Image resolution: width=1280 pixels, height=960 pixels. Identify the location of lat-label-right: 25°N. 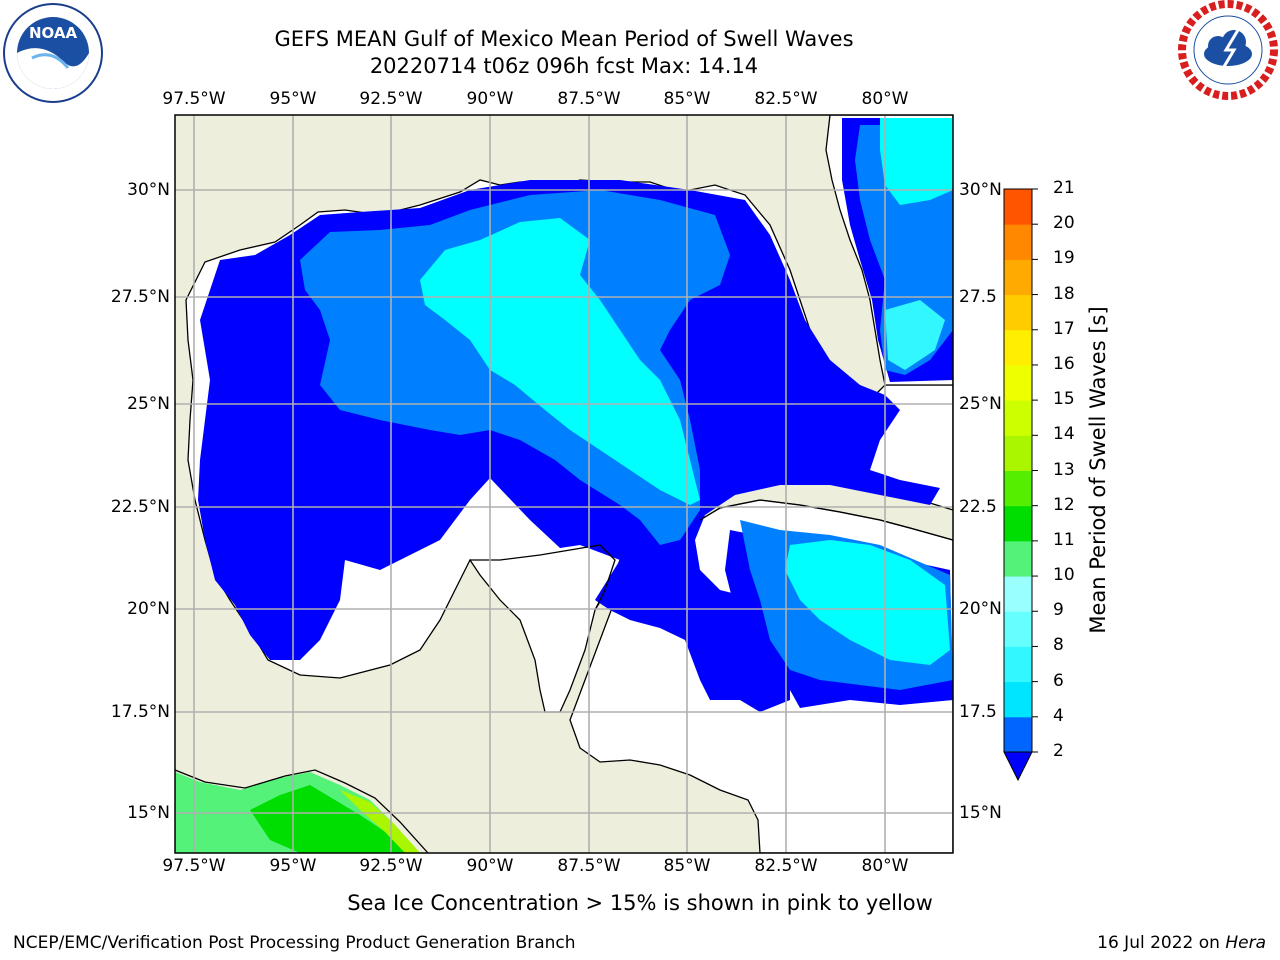
(980, 404).